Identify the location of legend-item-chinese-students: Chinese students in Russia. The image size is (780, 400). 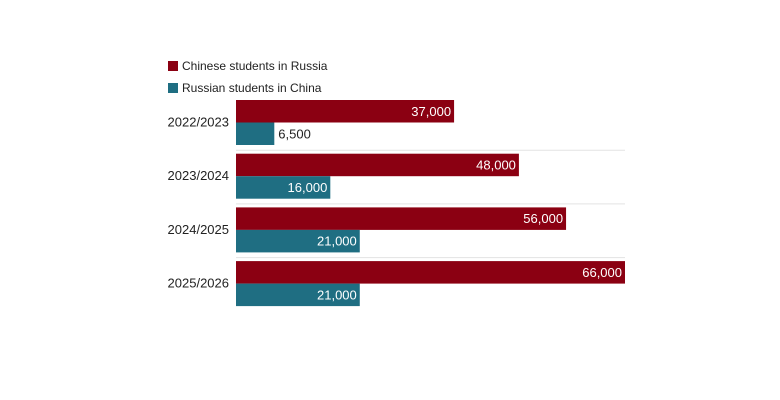
(247, 66).